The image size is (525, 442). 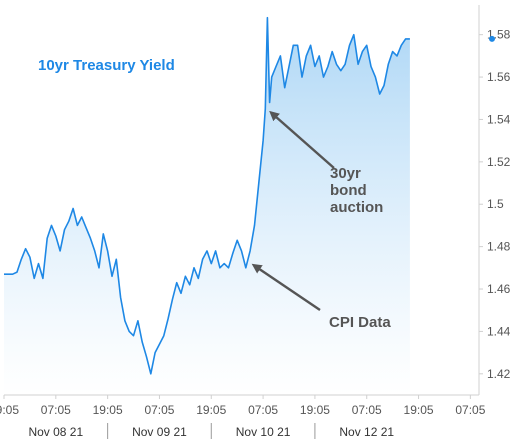 What do you see at coordinates (55, 432) in the screenshot?
I see `date-label: Nov 08 21` at bounding box center [55, 432].